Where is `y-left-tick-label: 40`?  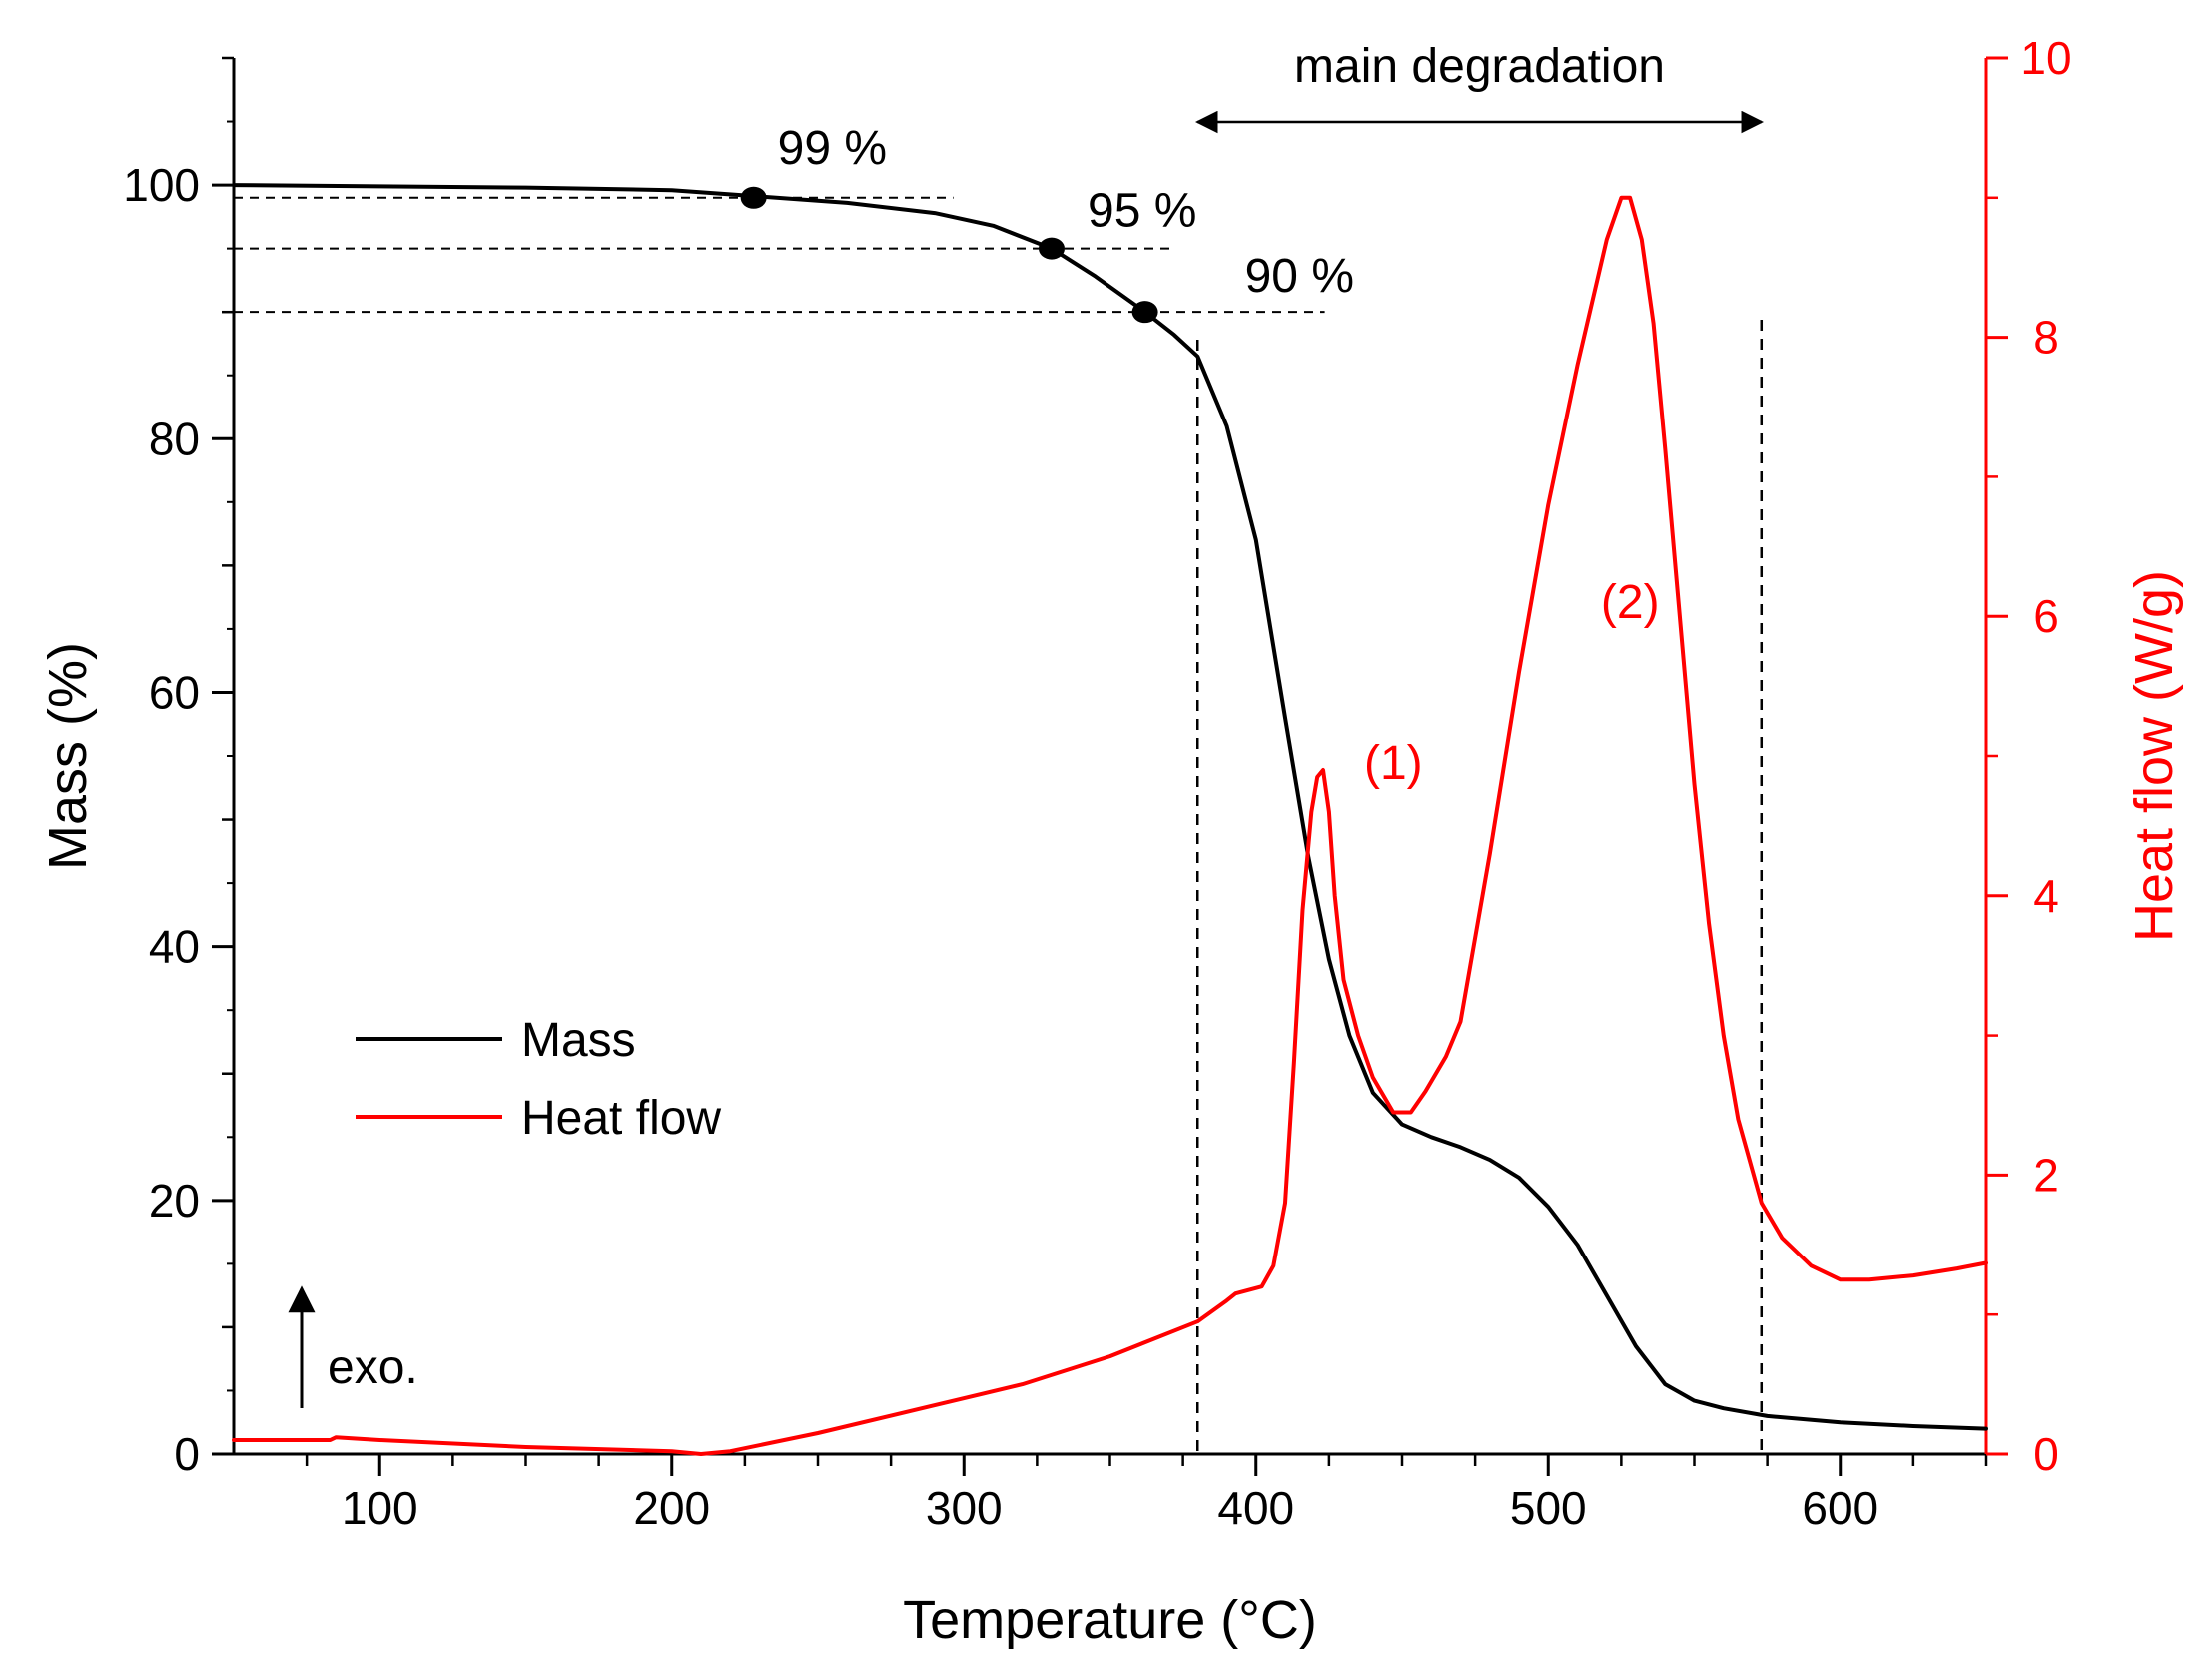 y-left-tick-label: 40 is located at coordinates (174, 947).